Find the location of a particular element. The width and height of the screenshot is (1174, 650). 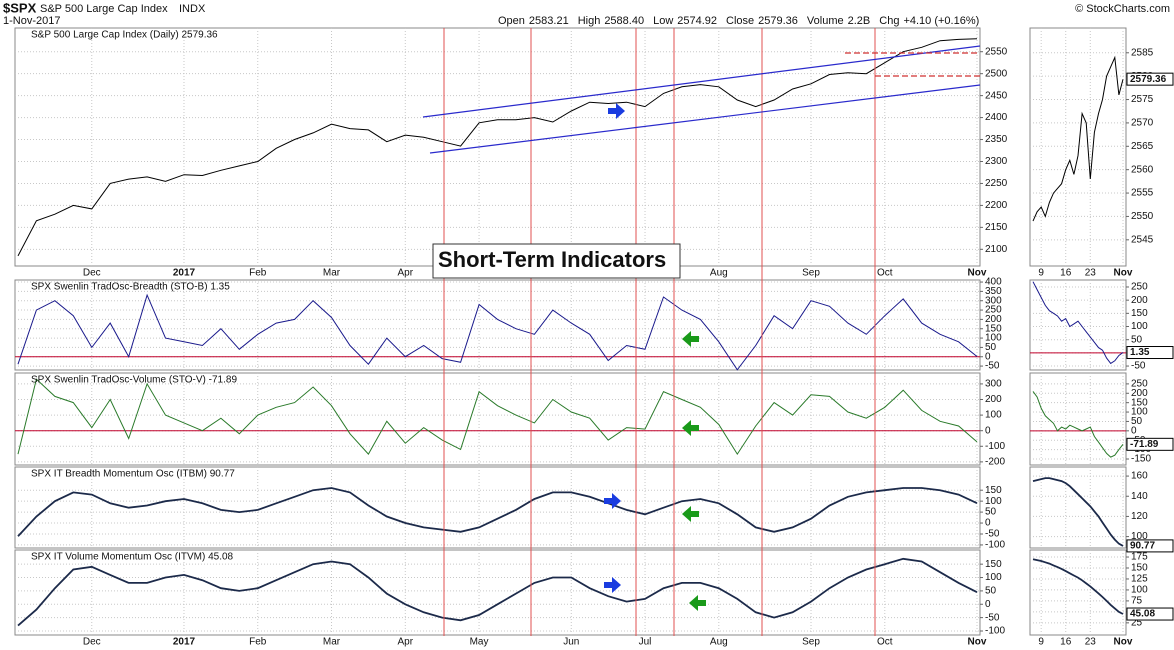

quote-label: Open is located at coordinates (511, 21).